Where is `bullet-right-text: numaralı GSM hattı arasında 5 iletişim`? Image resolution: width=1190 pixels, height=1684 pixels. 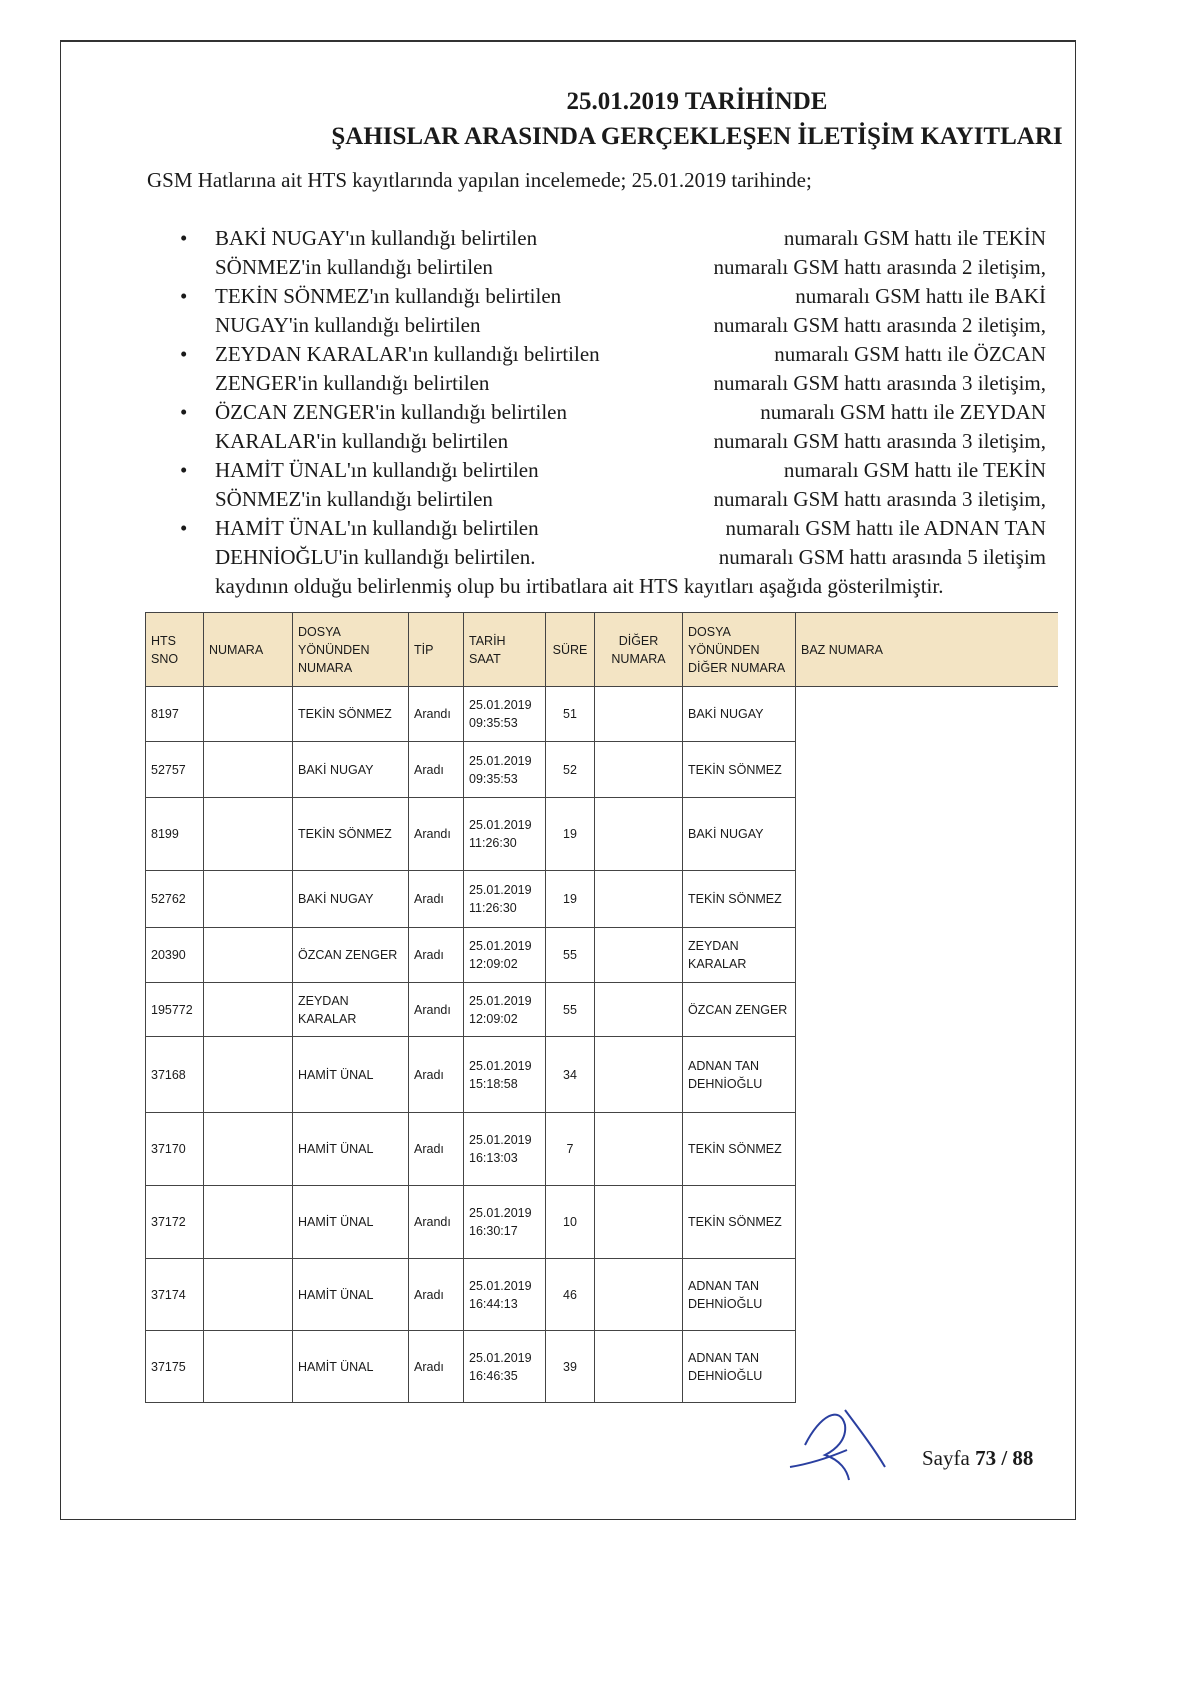
bullet-right-text: numaralı GSM hattı arasında 5 iletişim is located at coordinates (882, 557).